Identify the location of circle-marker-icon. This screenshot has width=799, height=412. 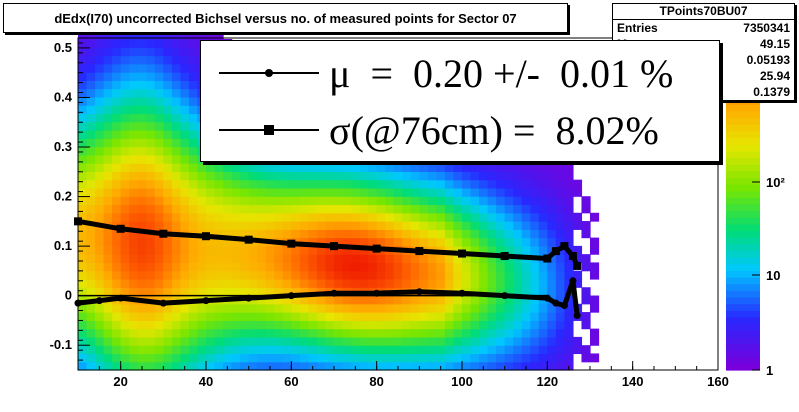
(269, 73).